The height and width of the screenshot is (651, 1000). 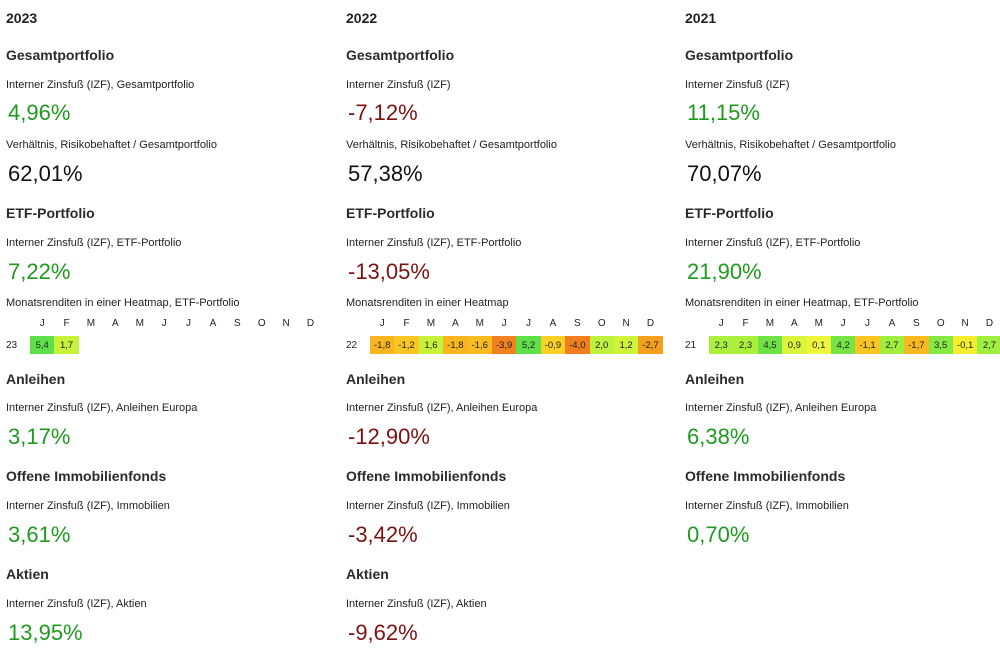 I want to click on etf-irr-value: -13,05%, so click(x=389, y=271).